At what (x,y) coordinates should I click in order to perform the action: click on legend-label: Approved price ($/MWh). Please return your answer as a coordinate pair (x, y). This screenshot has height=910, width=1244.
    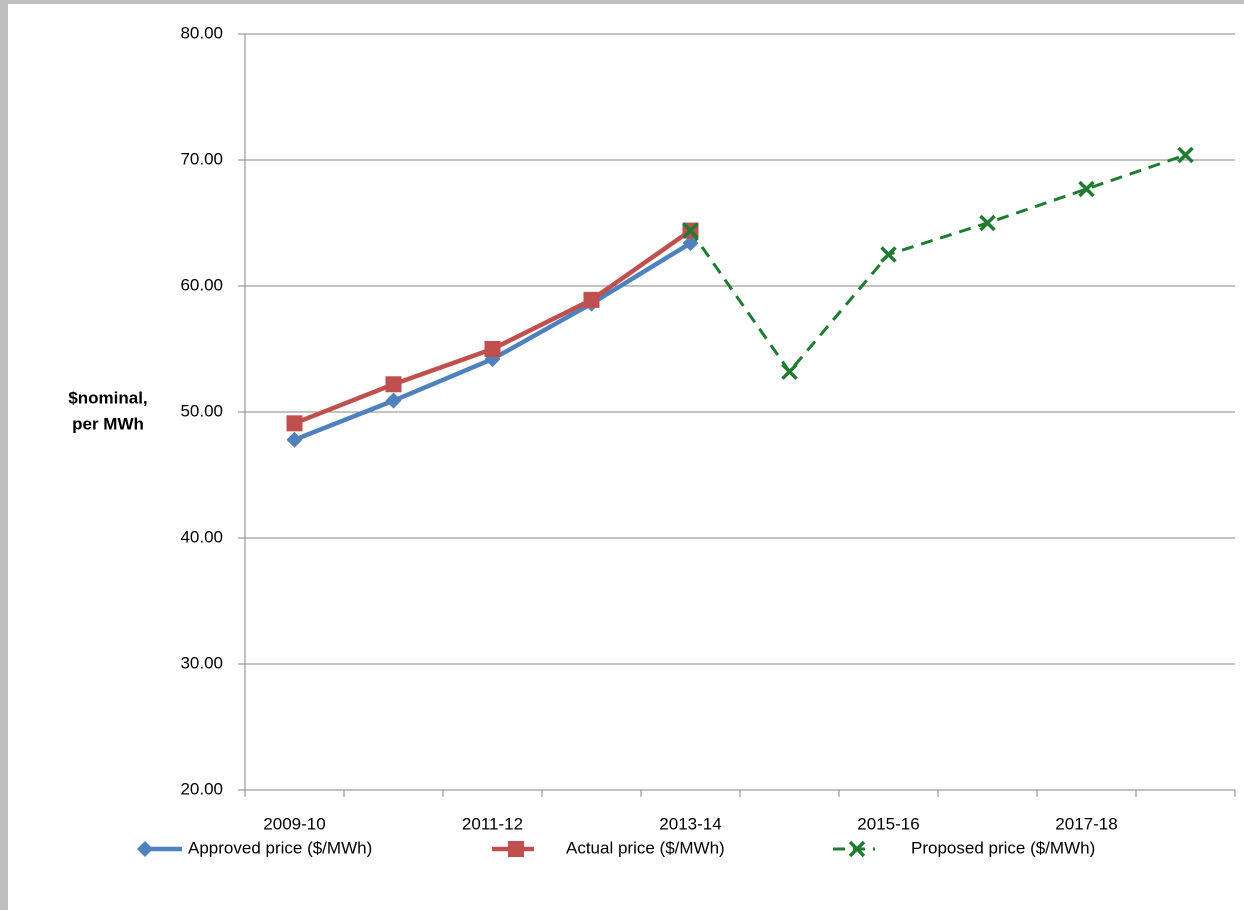
    Looking at the image, I should click on (280, 847).